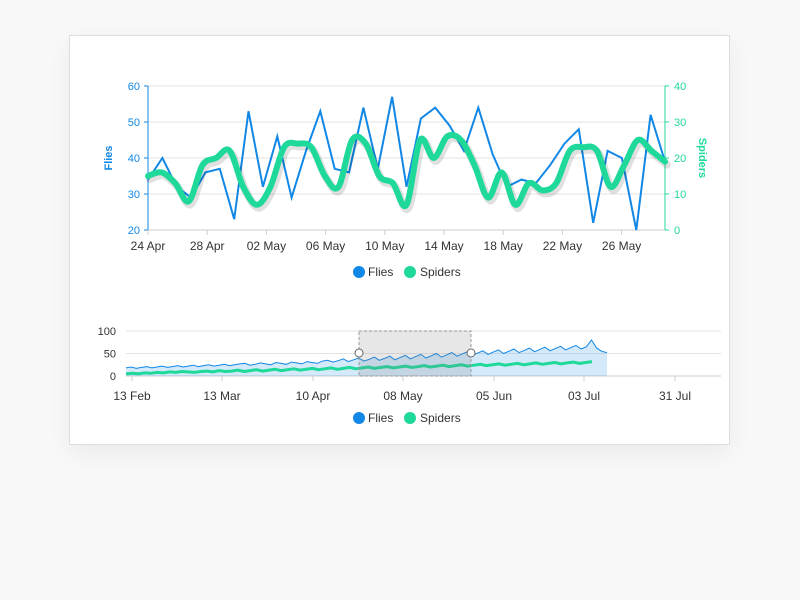 Image resolution: width=800 pixels, height=600 pixels. Describe the element at coordinates (134, 123) in the screenshot. I see `y-left-tick-label: 50` at that location.